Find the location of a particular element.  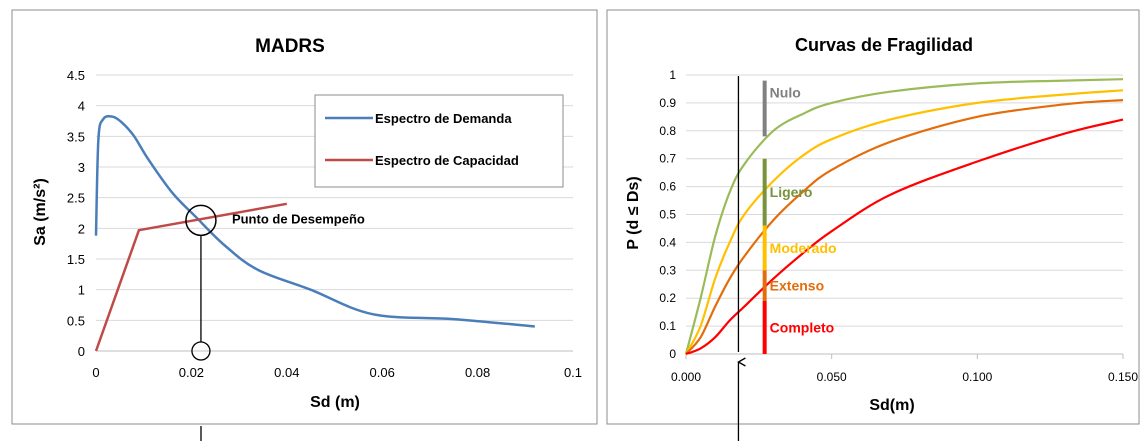

y-tick-label: 1.5 is located at coordinates (76, 259).